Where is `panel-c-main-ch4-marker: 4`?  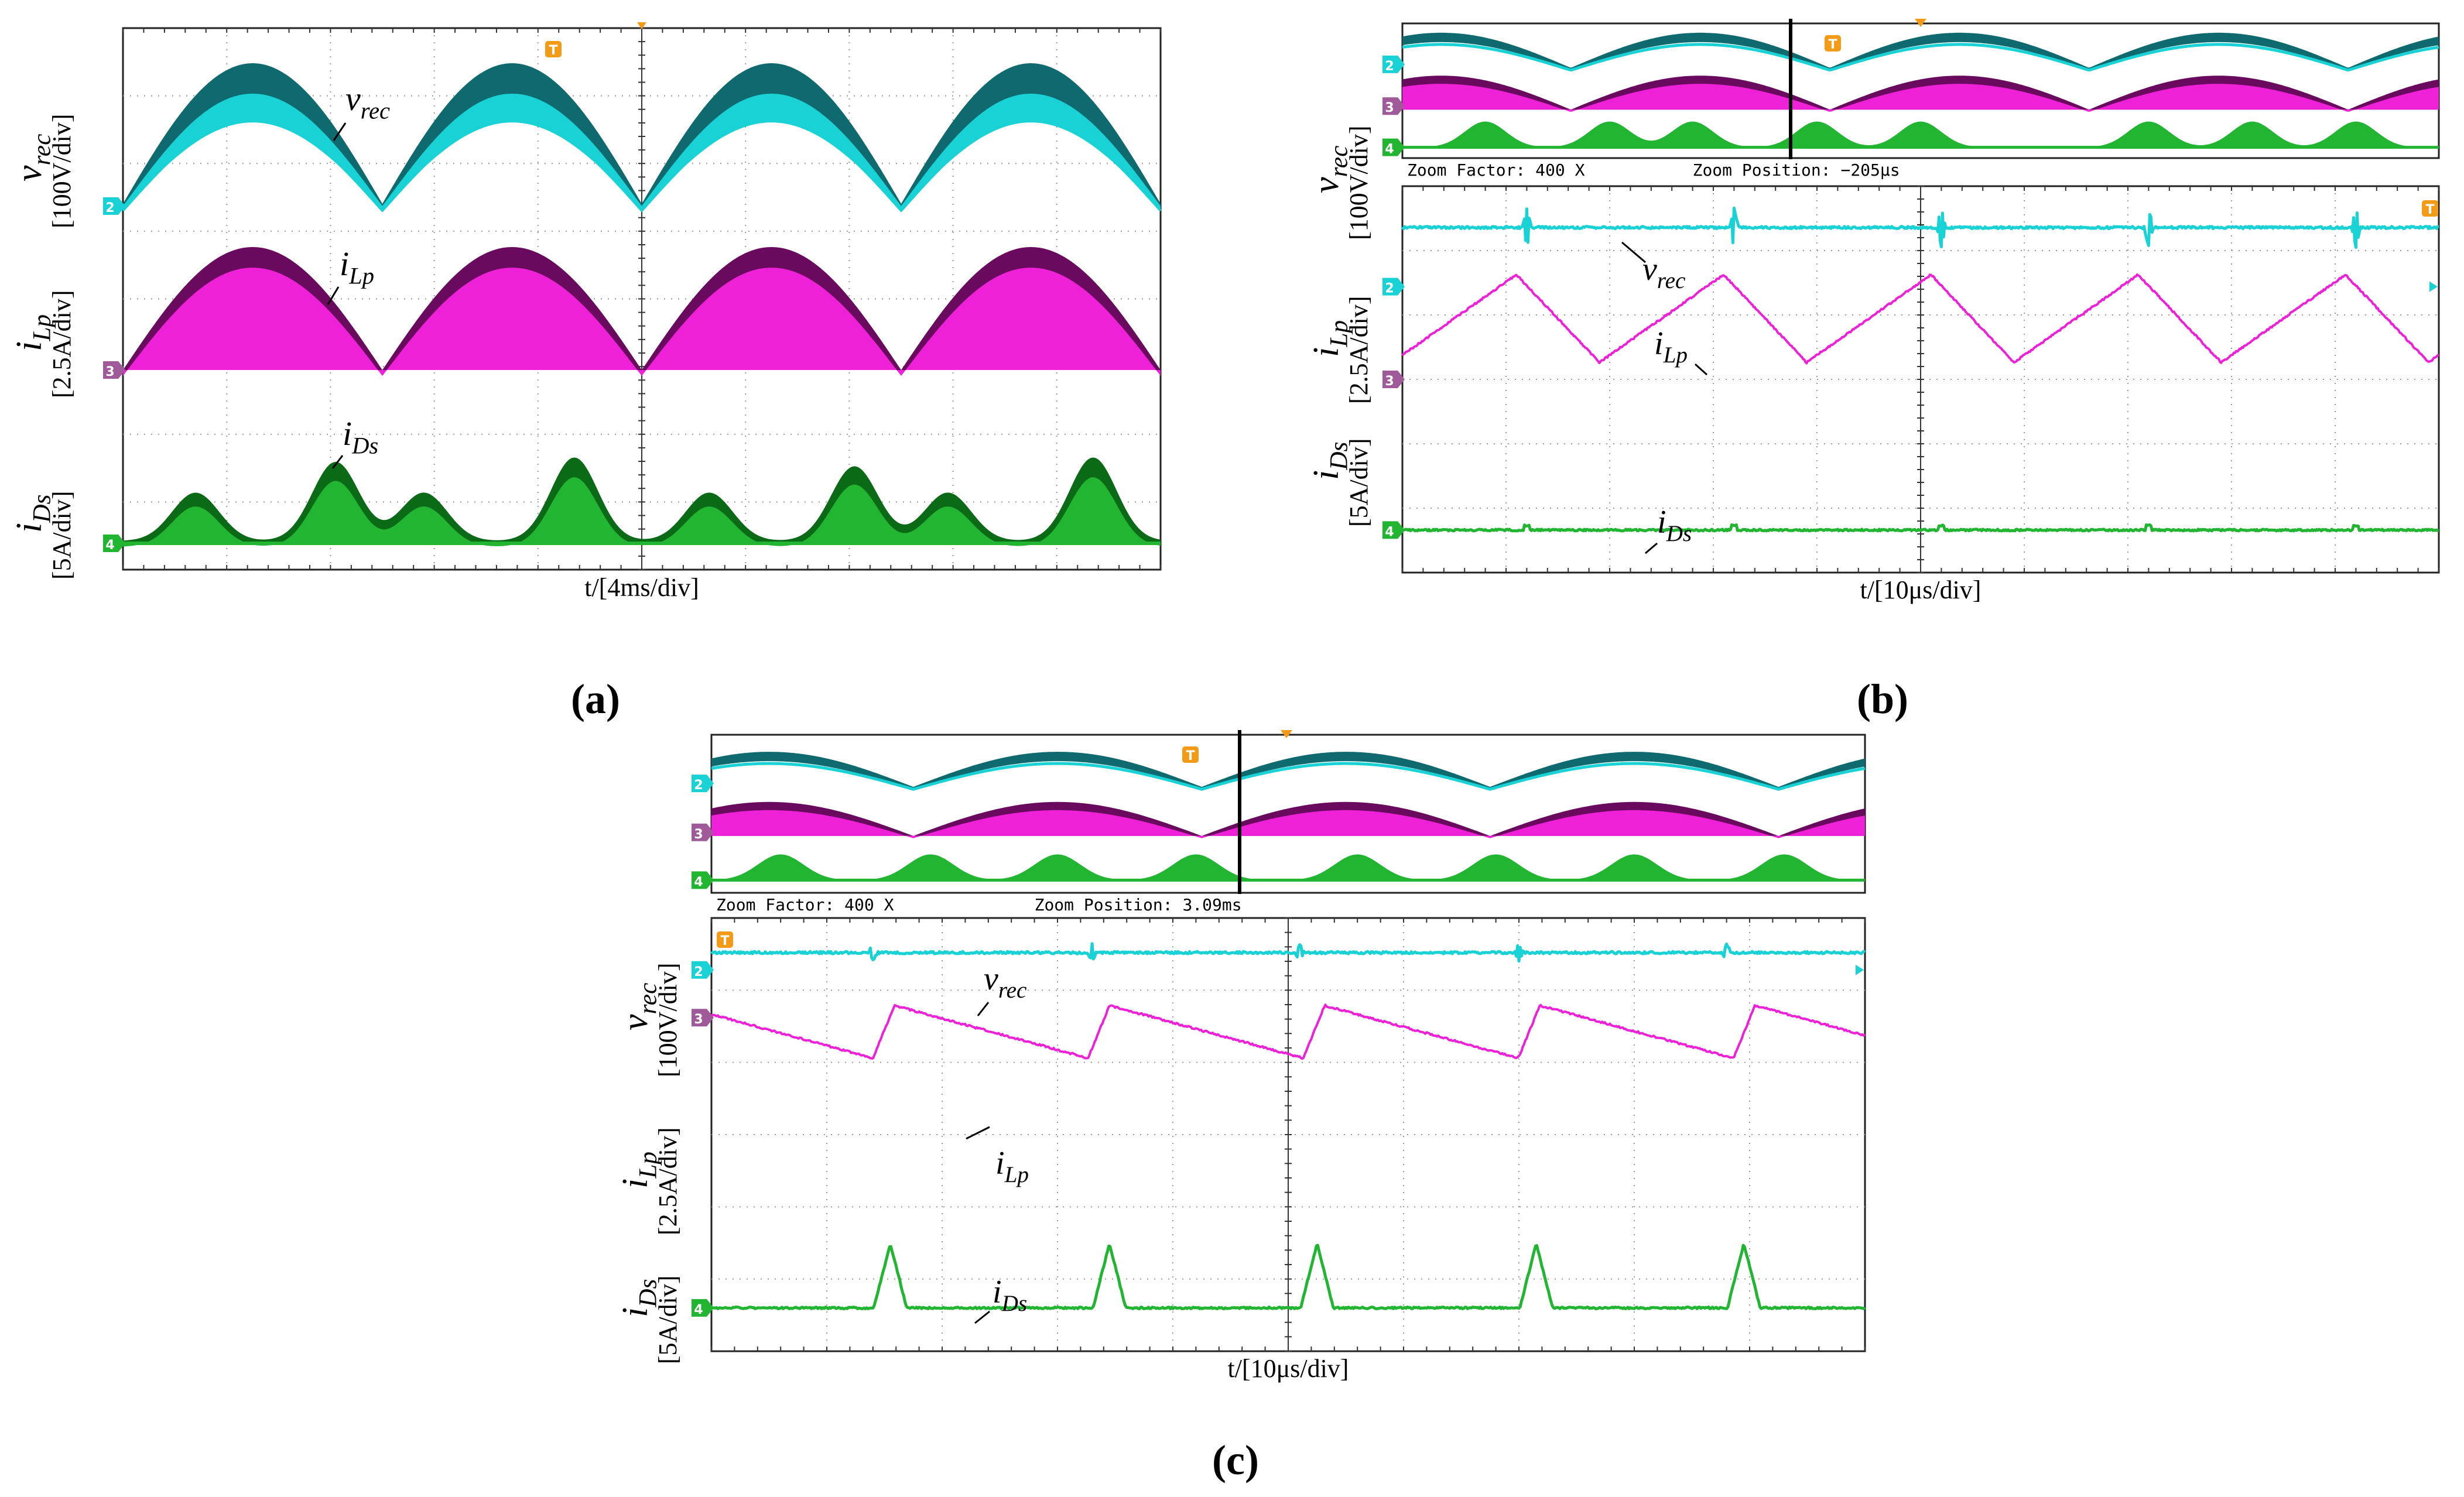 panel-c-main-ch4-marker: 4 is located at coordinates (703, 1308).